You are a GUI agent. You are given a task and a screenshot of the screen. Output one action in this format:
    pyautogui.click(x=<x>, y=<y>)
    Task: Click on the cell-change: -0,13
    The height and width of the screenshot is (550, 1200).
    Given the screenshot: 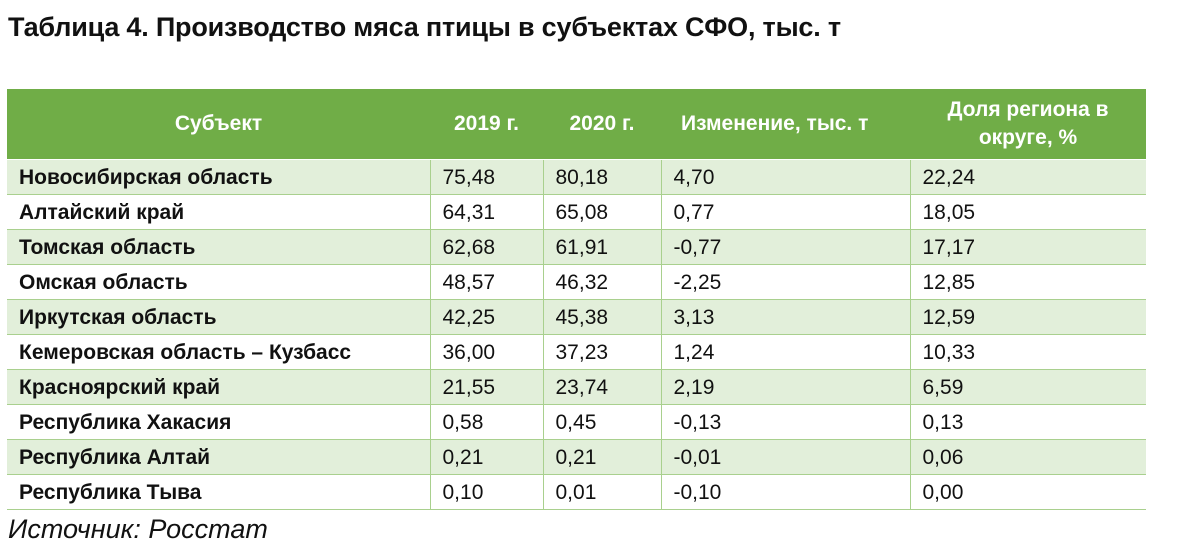 What is the action you would take?
    pyautogui.click(x=785, y=422)
    